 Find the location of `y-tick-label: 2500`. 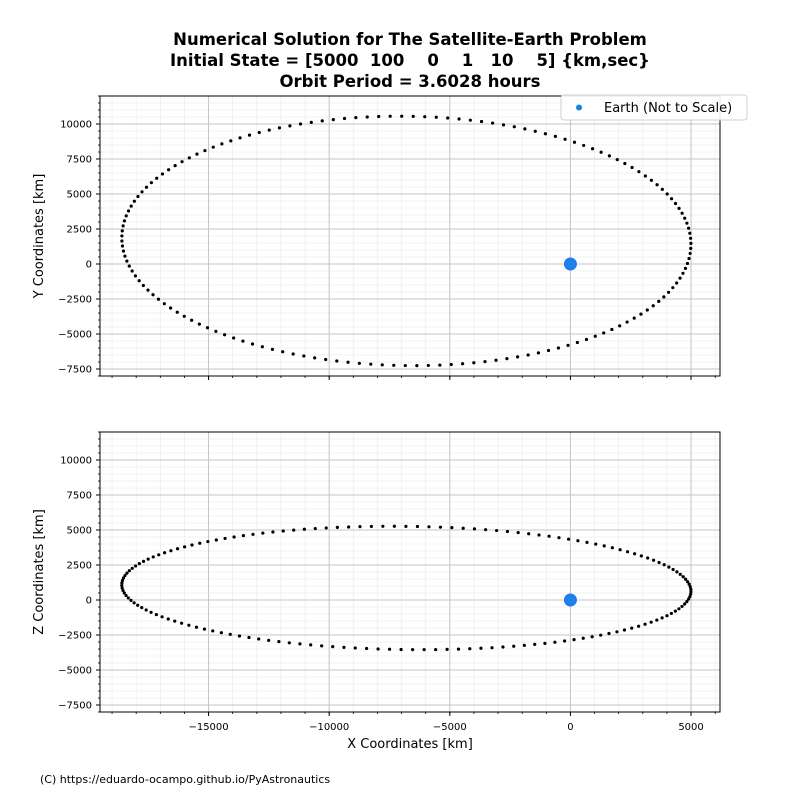

y-tick-label: 2500 is located at coordinates (79, 230).